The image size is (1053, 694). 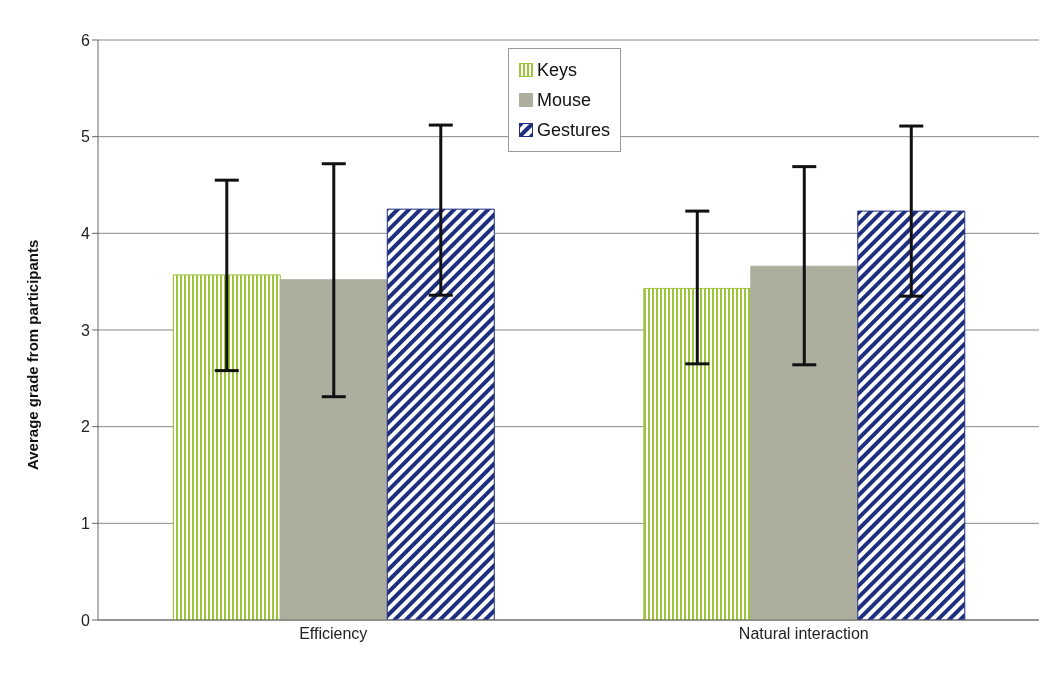 What do you see at coordinates (564, 100) in the screenshot?
I see `legend-label: Mouse` at bounding box center [564, 100].